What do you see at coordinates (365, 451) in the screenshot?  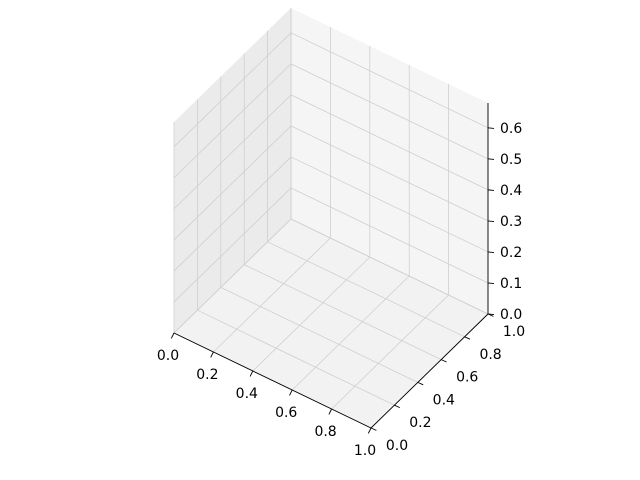 I see `x-tick-label: 1.0` at bounding box center [365, 451].